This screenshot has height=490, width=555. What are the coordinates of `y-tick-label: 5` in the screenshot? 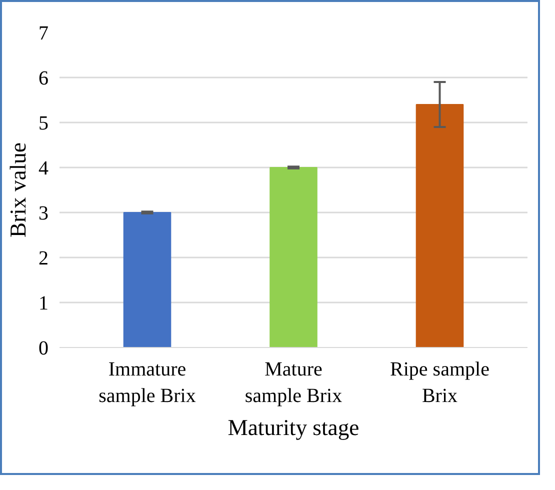 It's located at (43, 123).